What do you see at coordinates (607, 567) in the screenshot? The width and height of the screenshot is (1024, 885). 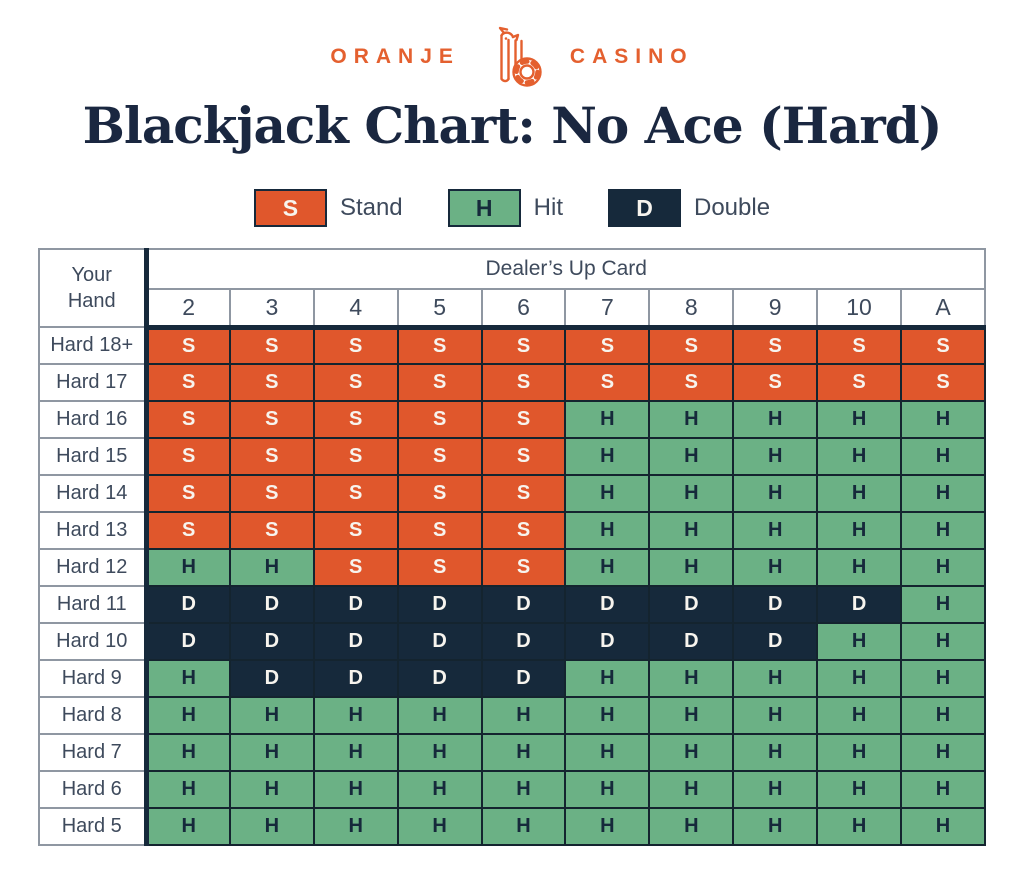 I see `strategy-cell-hard-12-vs-7: H` at bounding box center [607, 567].